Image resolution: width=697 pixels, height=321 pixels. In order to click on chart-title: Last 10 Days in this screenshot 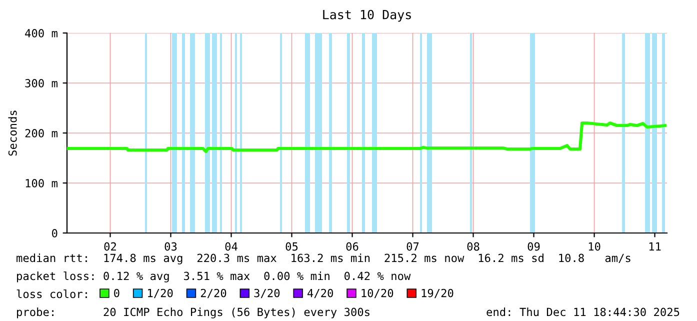, I will do `click(367, 16)`.